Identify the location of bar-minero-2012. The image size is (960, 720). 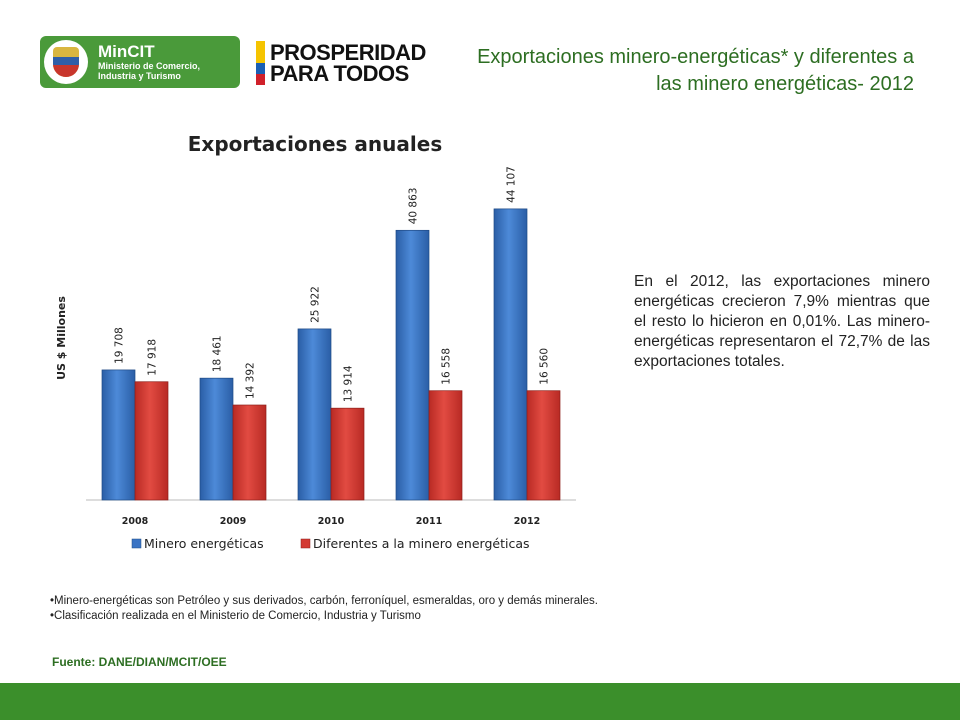
(510, 354).